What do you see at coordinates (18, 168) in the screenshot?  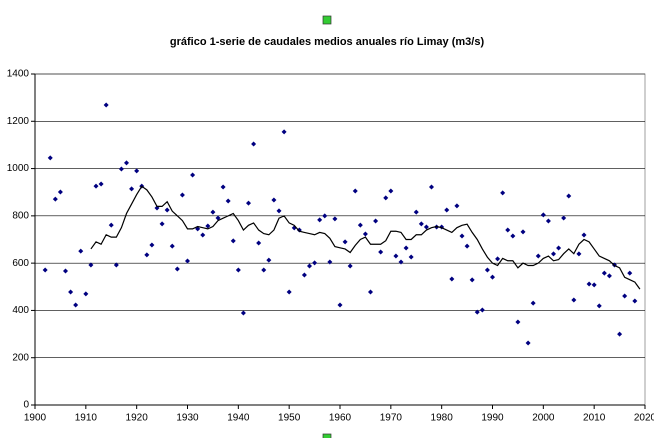 I see `y-tick-label: 1000` at bounding box center [18, 168].